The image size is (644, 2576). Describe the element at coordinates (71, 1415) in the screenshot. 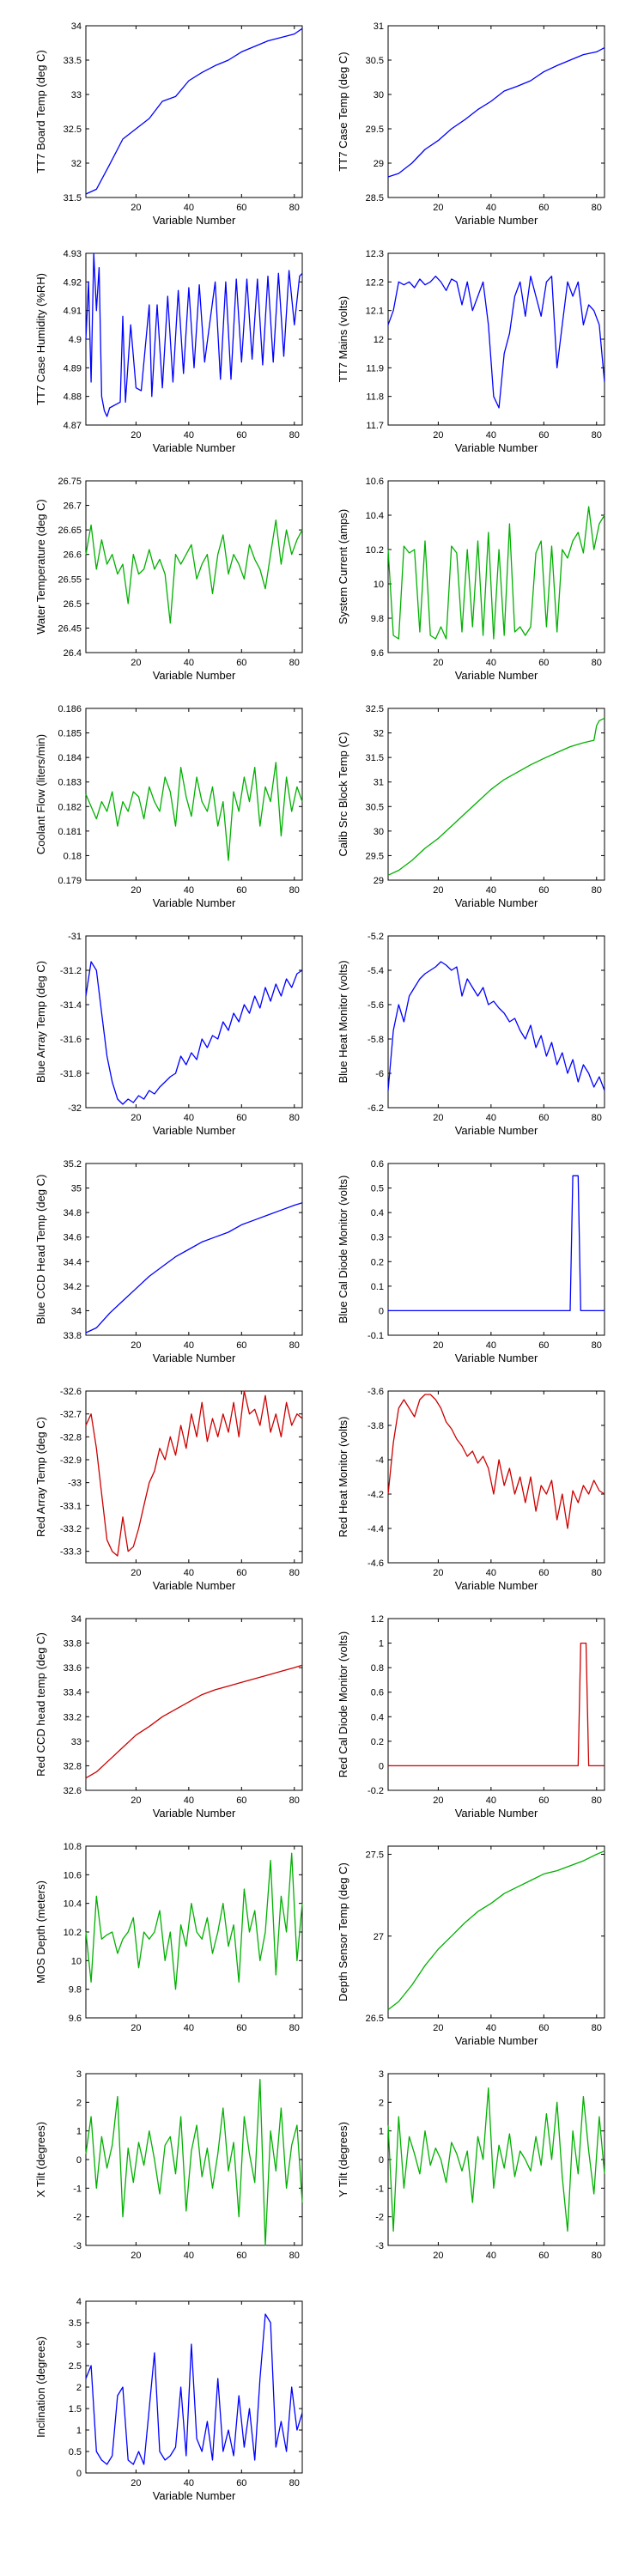

I see `y-tick-label: -32.7` at that location.